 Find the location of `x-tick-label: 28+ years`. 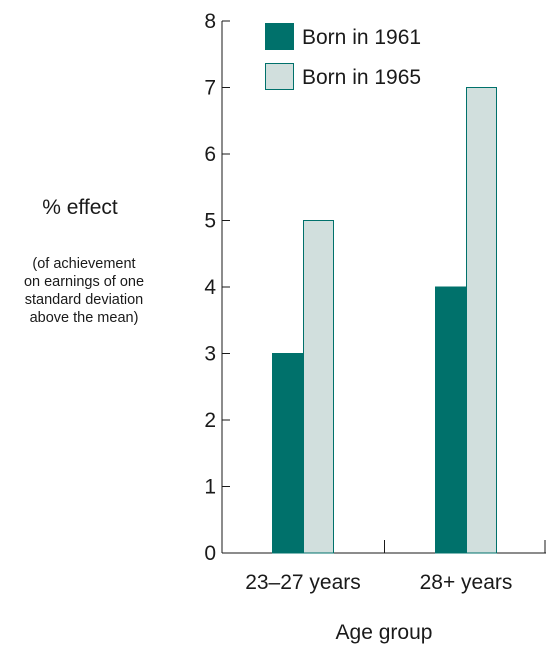

x-tick-label: 28+ years is located at coordinates (466, 582).